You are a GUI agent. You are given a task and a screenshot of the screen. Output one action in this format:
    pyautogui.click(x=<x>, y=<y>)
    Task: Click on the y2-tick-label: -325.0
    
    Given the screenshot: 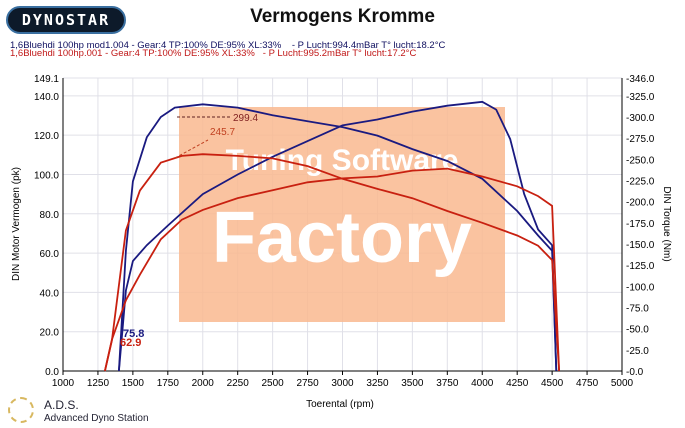 What is the action you would take?
    pyautogui.click(x=640, y=97)
    